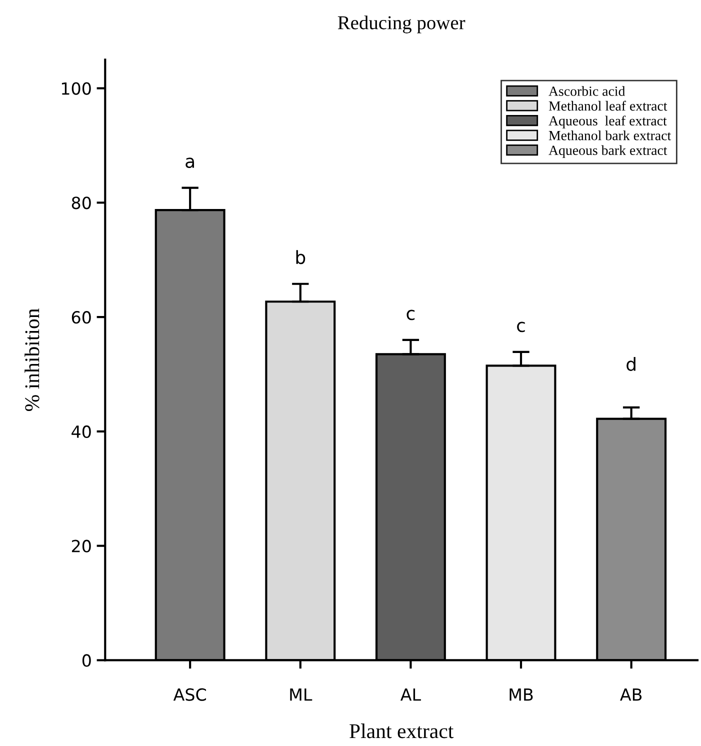 The image size is (701, 746). What do you see at coordinates (81, 317) in the screenshot?
I see `y-tick-label: 60` at bounding box center [81, 317].